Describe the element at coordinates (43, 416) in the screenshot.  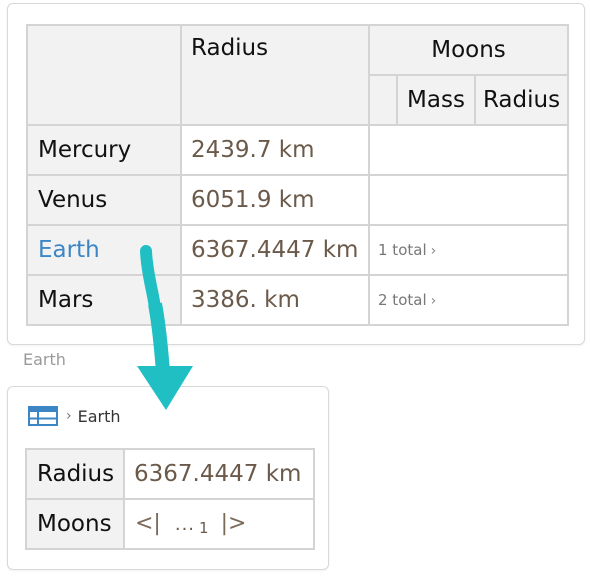
I see `table-grid-icon` at that location.